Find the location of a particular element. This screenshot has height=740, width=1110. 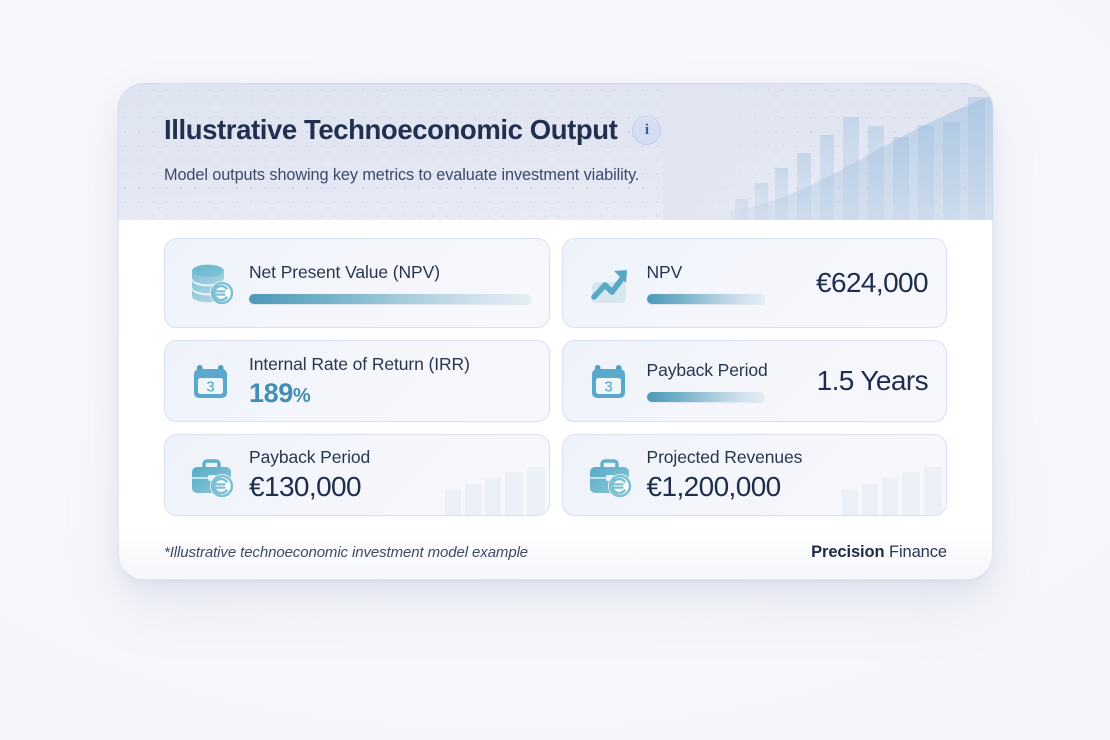

info-icon: i is located at coordinates (647, 130).